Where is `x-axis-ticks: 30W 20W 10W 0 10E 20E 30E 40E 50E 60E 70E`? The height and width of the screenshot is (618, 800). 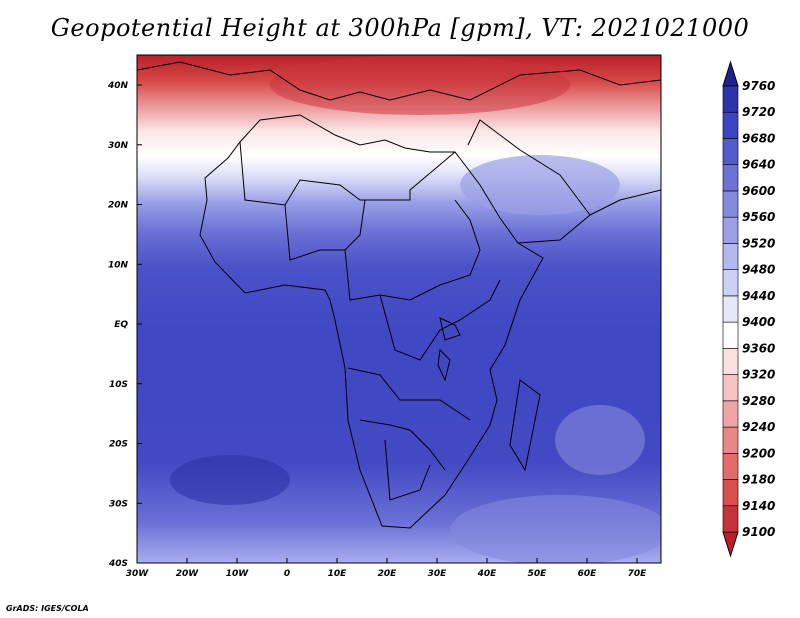 x-axis-ticks: 30W 20W 10W 0 10E 20E 30E 40E 50E 60E 70E is located at coordinates (386, 568).